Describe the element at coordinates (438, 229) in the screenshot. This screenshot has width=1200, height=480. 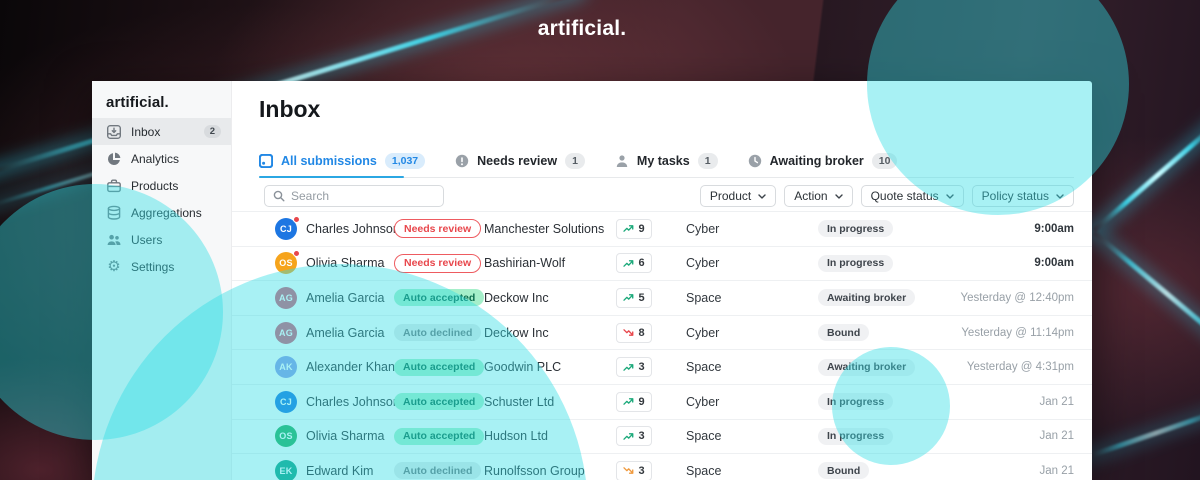
I see `action-badge: Needs review` at that location.